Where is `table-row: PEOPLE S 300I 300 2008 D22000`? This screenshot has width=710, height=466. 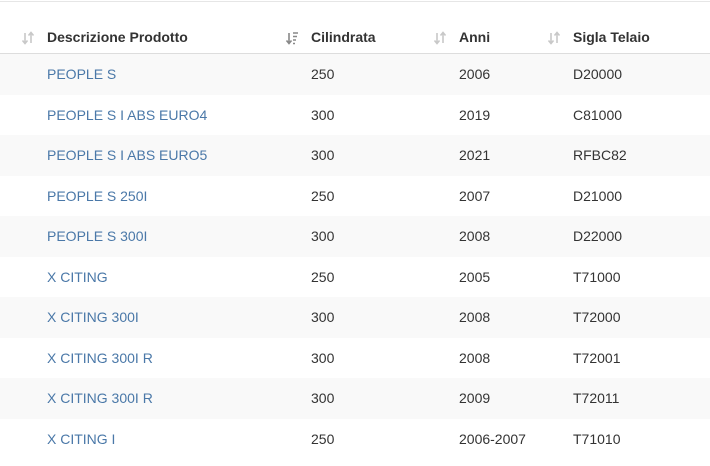 table-row: PEOPLE S 300I 300 2008 D22000 is located at coordinates (355, 236).